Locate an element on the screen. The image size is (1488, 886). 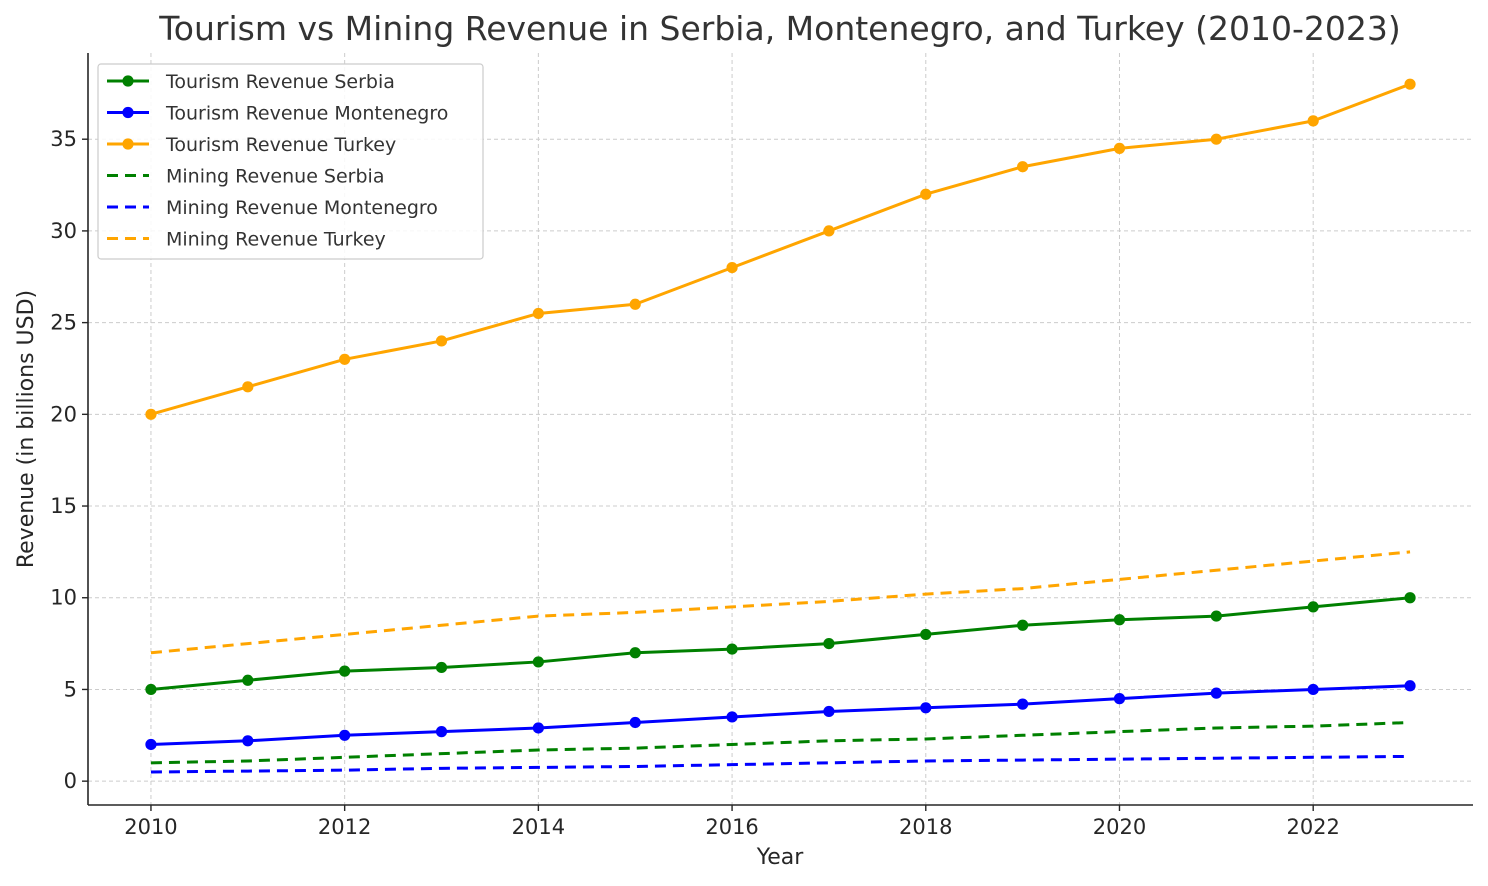
legend-label: Tourism Revenue Serbia is located at coordinates (280, 82).